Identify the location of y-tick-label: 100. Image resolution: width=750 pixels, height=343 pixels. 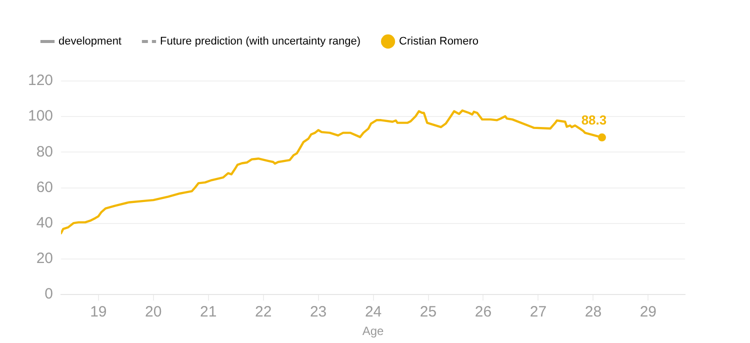
(41, 116).